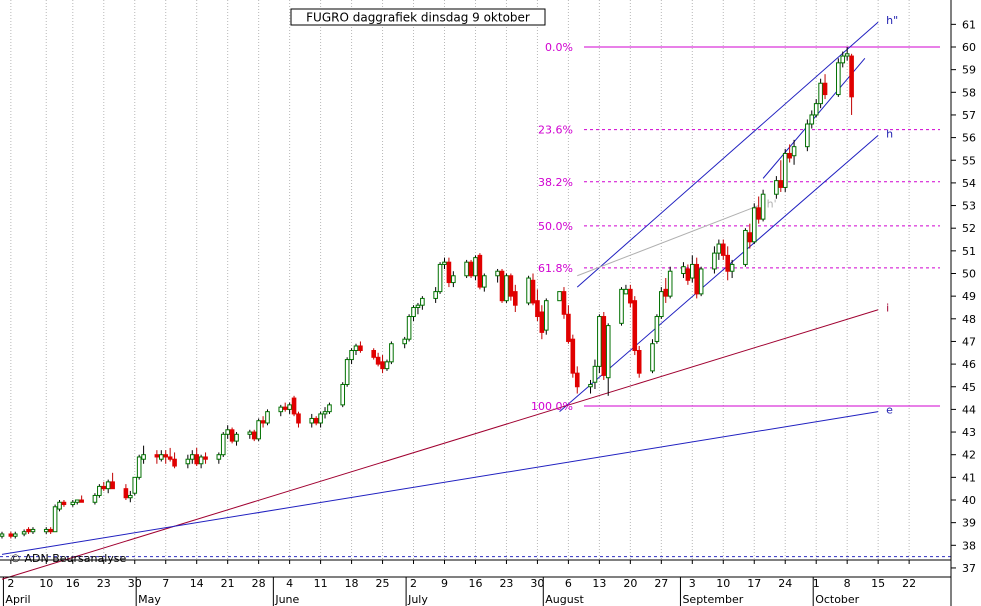 The width and height of the screenshot is (981, 606). I want to click on y-tick-label: 57, so click(969, 115).